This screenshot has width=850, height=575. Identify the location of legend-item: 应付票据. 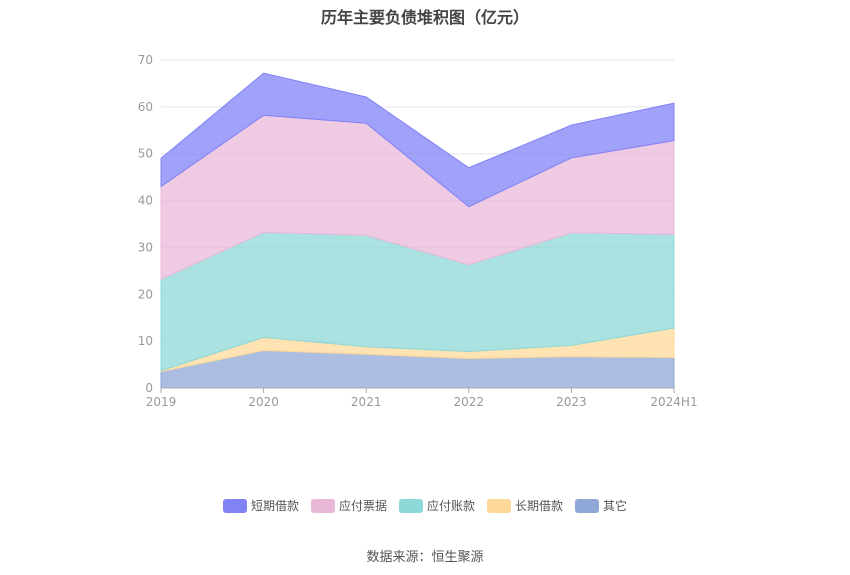
(348, 505).